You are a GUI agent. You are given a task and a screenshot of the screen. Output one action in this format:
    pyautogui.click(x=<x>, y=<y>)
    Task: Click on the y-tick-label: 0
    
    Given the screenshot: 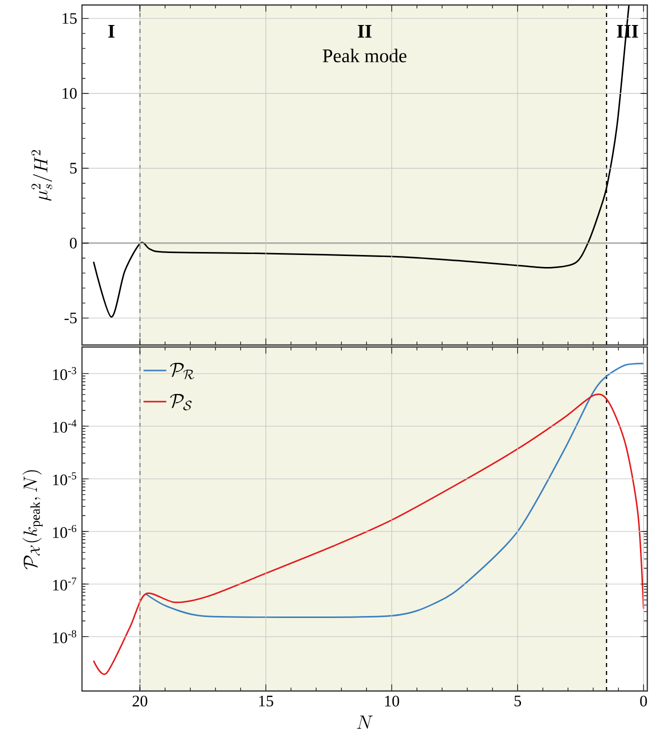 What is the action you would take?
    pyautogui.click(x=73, y=243)
    